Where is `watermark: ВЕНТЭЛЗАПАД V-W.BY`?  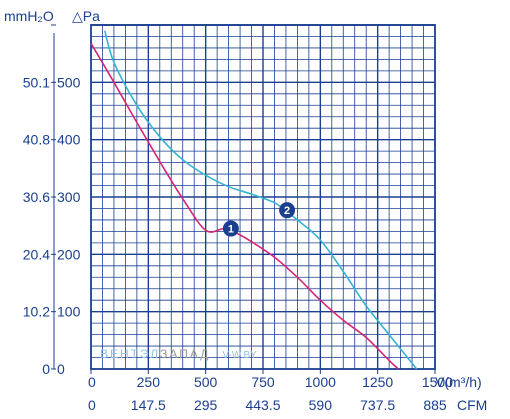
watermark: ВЕНТЭЛЗАПАД V-W.BY is located at coordinates (178, 354).